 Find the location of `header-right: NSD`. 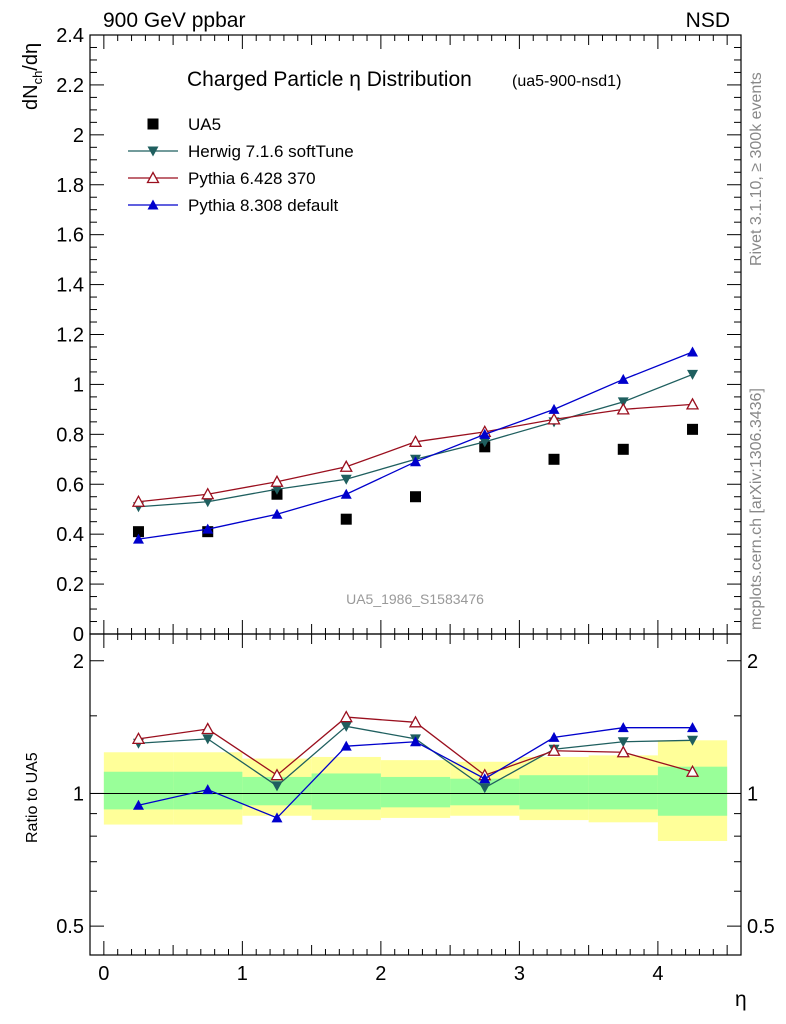

header-right: NSD is located at coordinates (708, 20).